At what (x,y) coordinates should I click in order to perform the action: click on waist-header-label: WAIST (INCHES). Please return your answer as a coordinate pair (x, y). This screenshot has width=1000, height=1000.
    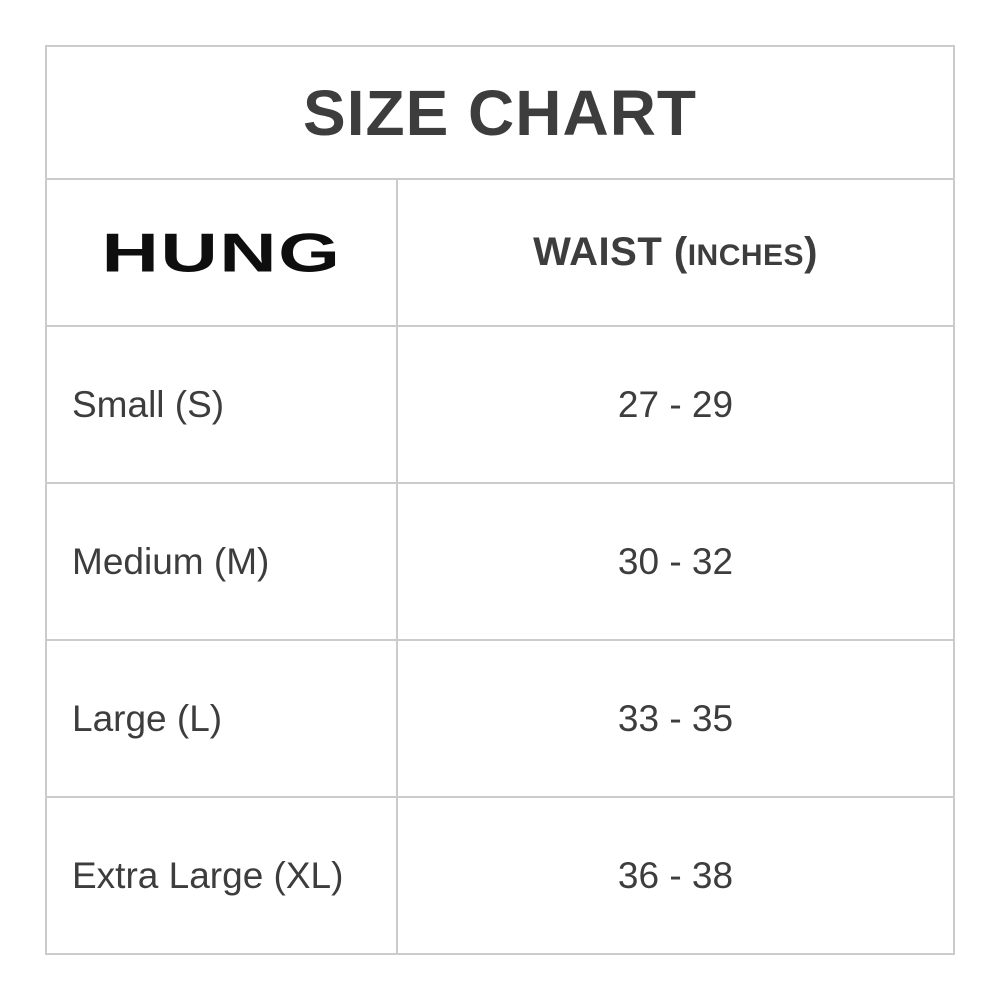
    Looking at the image, I should click on (675, 252).